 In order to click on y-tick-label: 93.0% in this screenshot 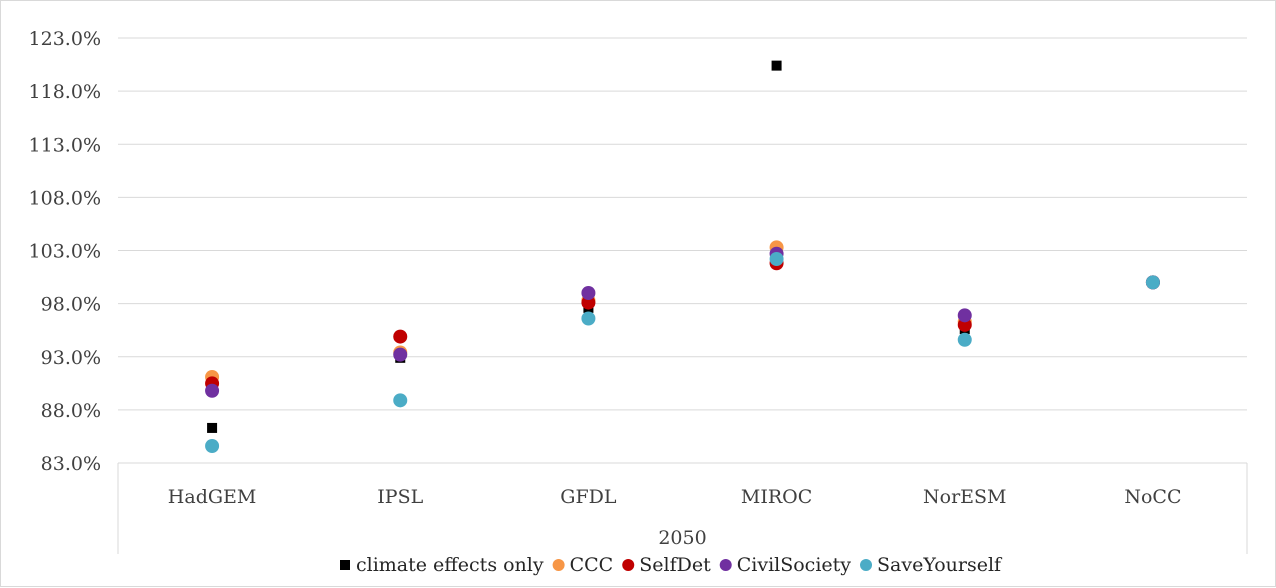, I will do `click(71, 358)`.